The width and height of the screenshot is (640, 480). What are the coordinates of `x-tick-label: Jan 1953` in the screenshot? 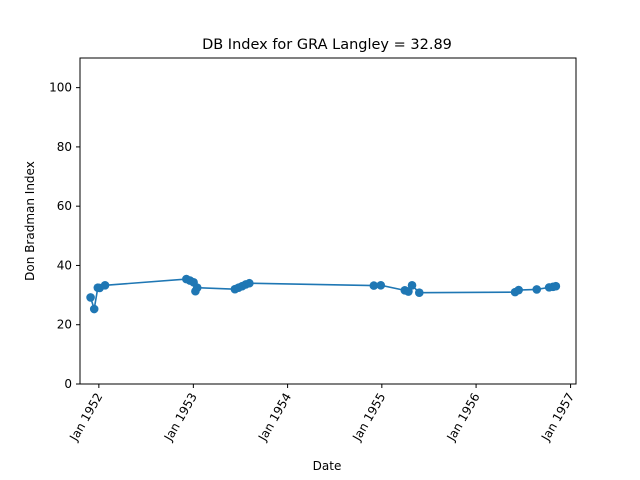 It's located at (180, 418).